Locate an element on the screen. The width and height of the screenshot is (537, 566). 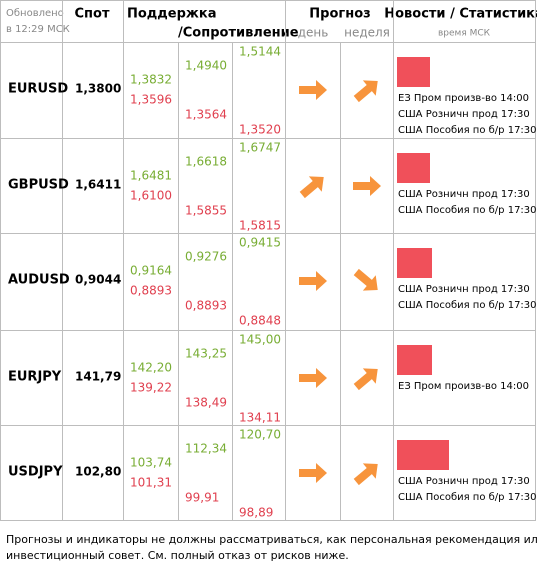
resistance-level: 139,22 is located at coordinates (151, 388).